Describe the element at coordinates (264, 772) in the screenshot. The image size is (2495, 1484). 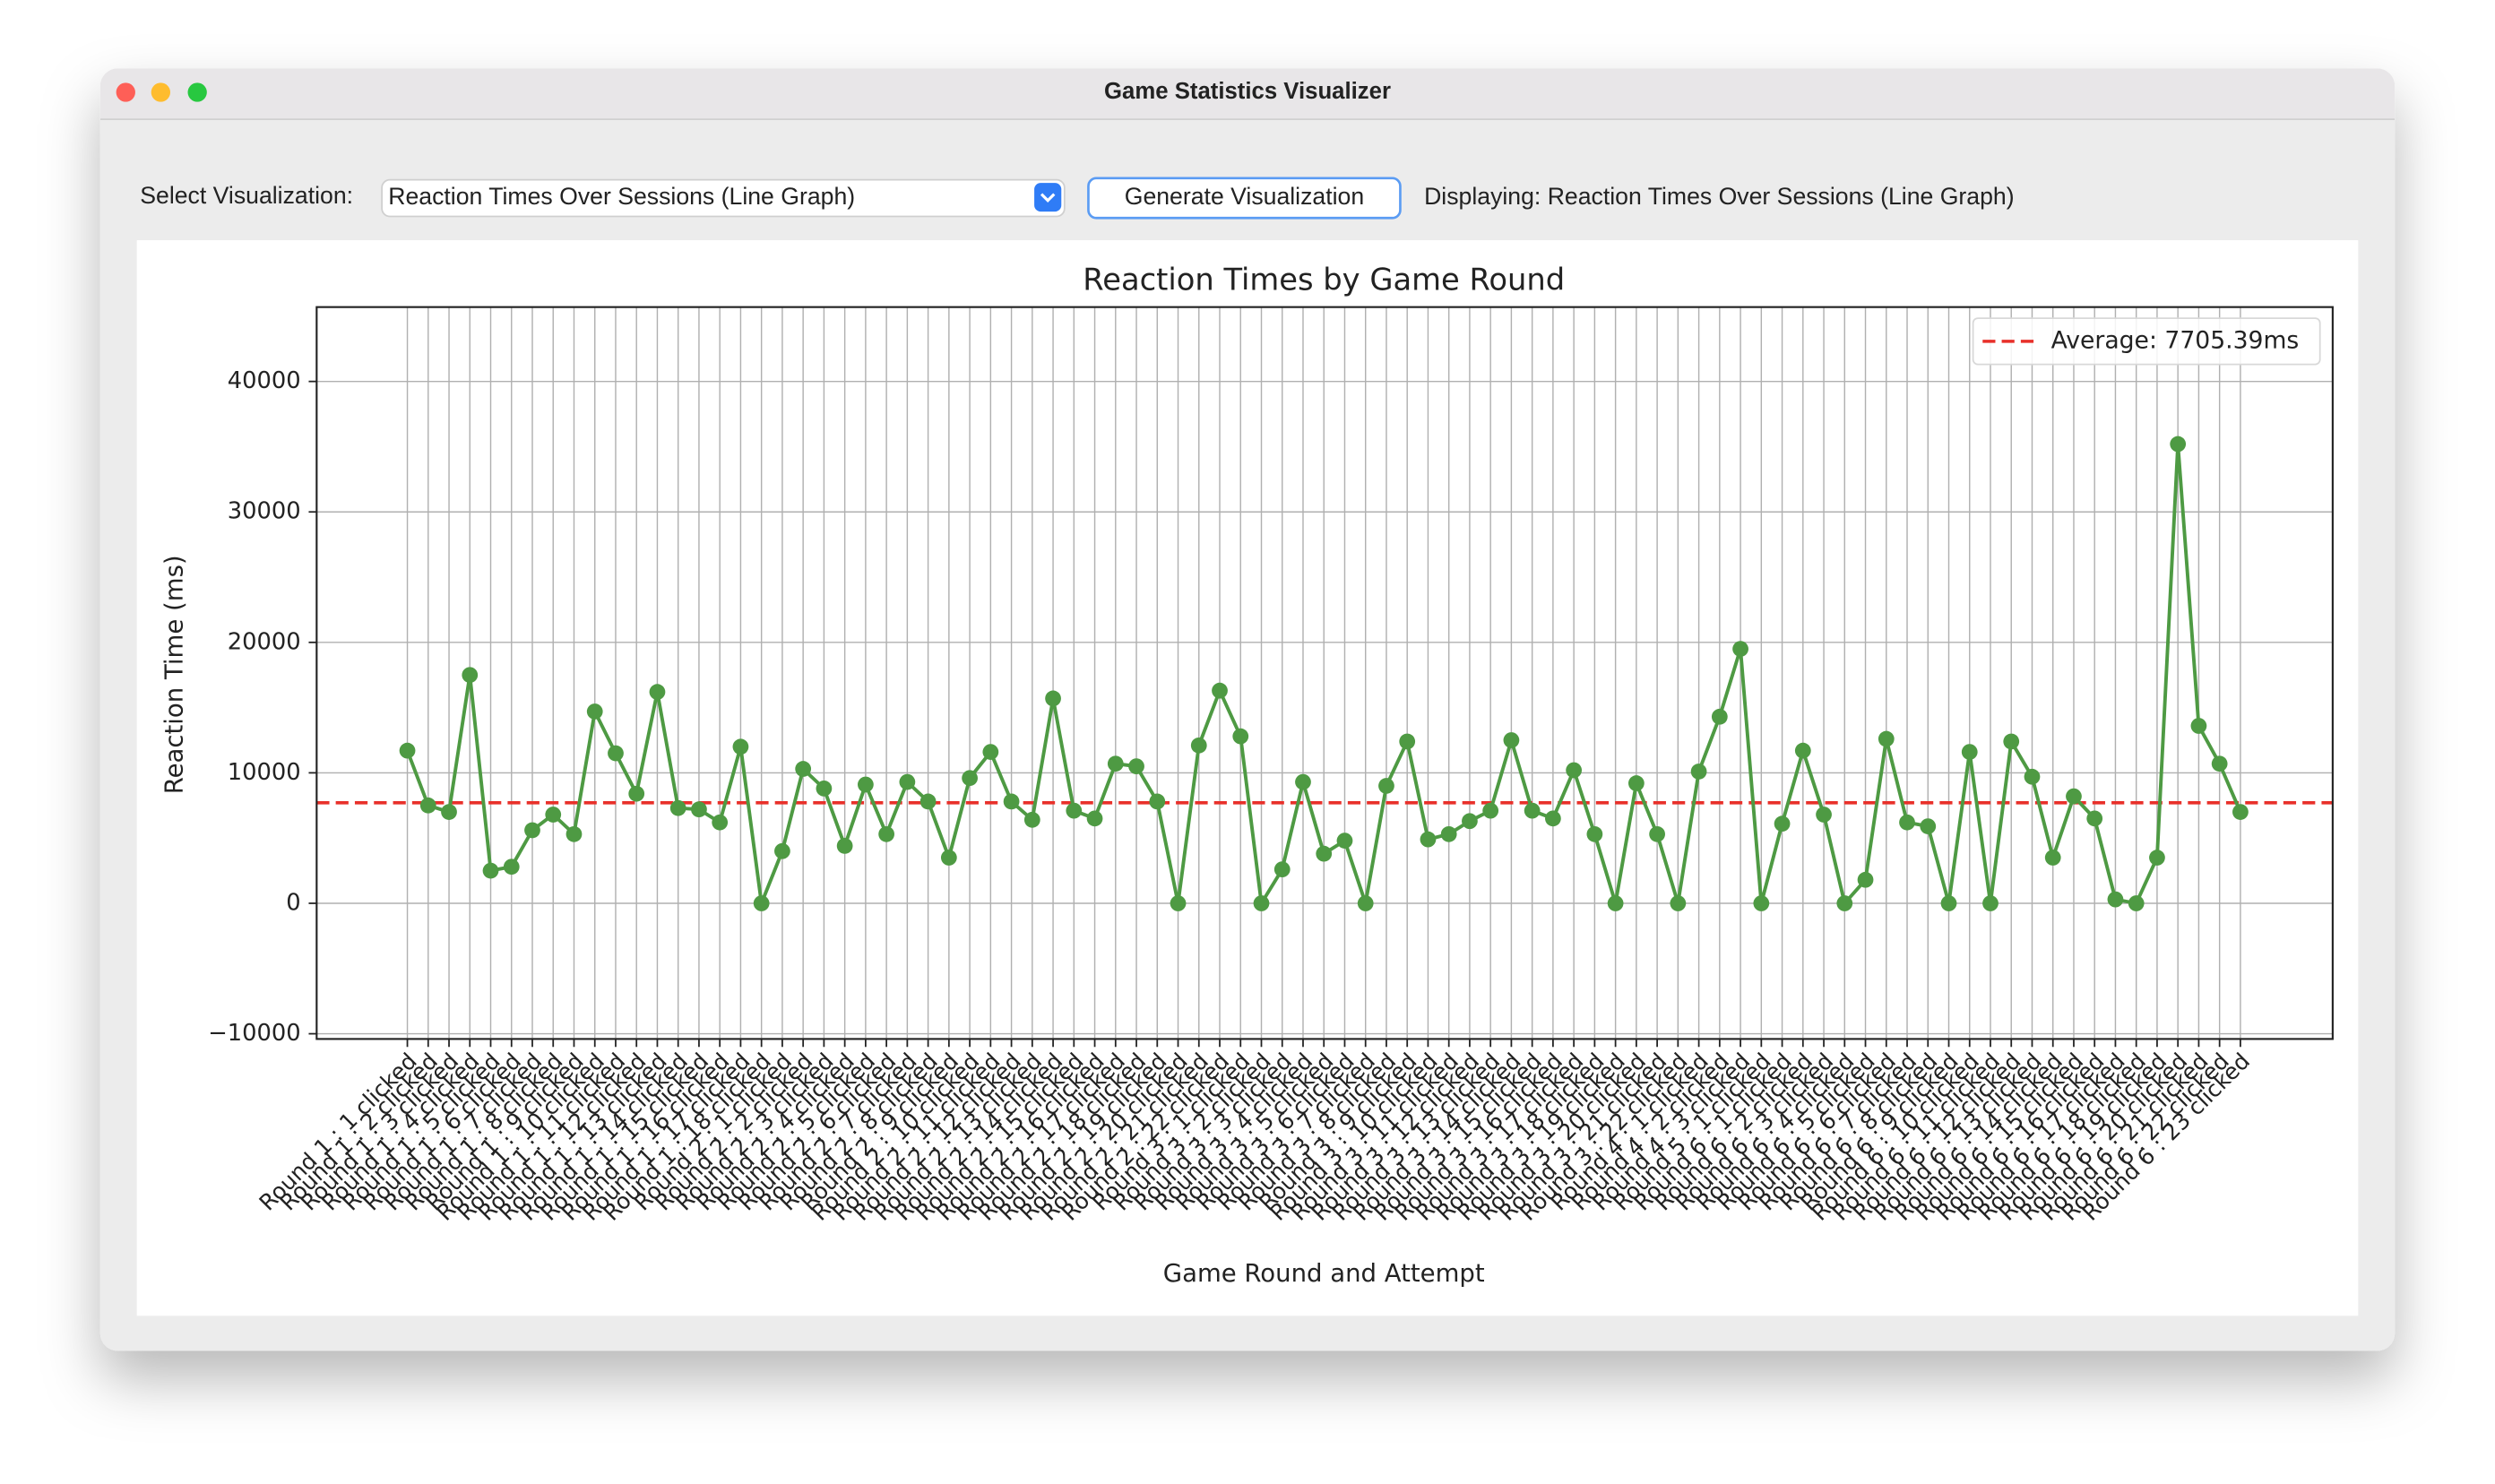
I see `y-tick-label: 10000` at that location.